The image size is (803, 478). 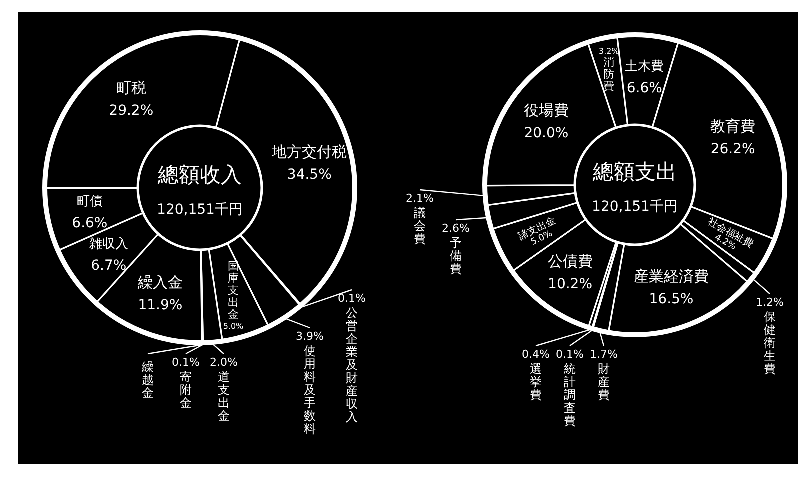 What do you see at coordinates (634, 172) in the screenshot?
I see `text: 總額支出` at bounding box center [634, 172].